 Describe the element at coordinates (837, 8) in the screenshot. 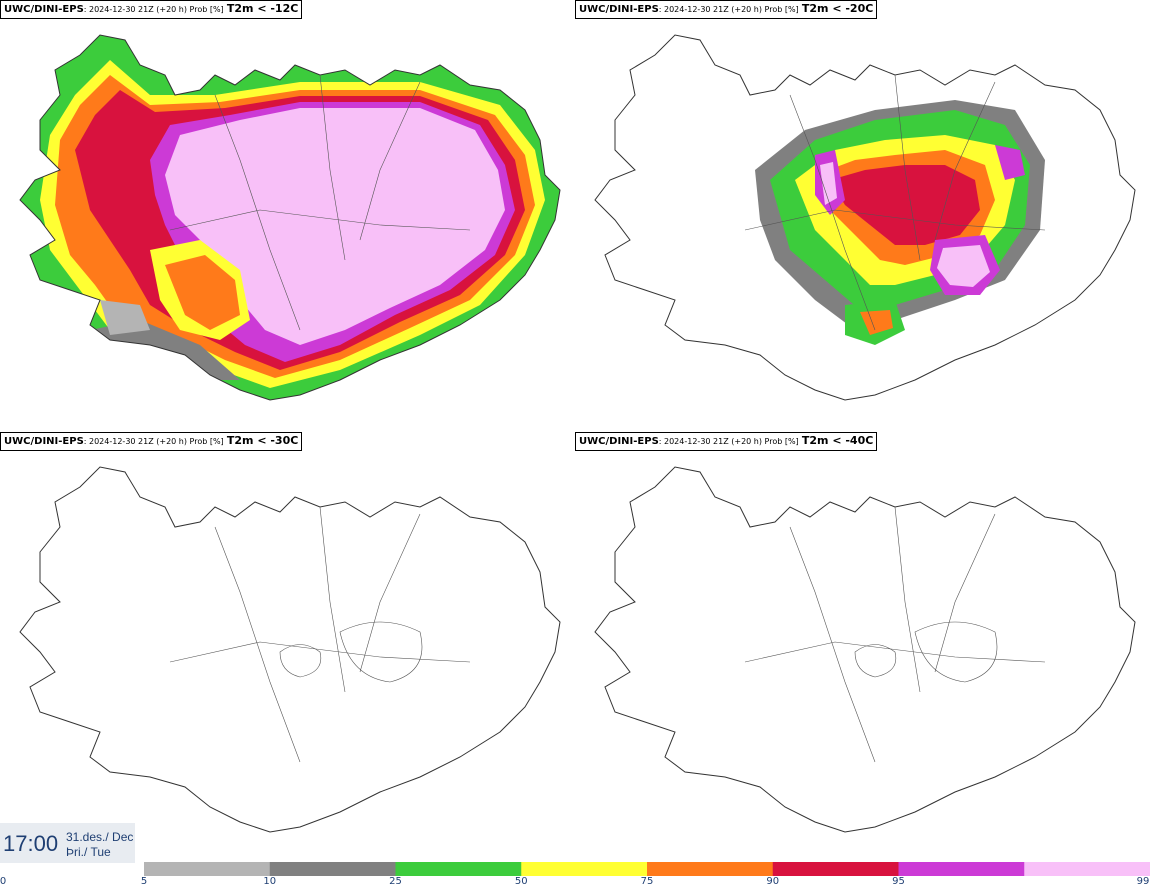

I see `variable-name: T2m < -20C` at that location.